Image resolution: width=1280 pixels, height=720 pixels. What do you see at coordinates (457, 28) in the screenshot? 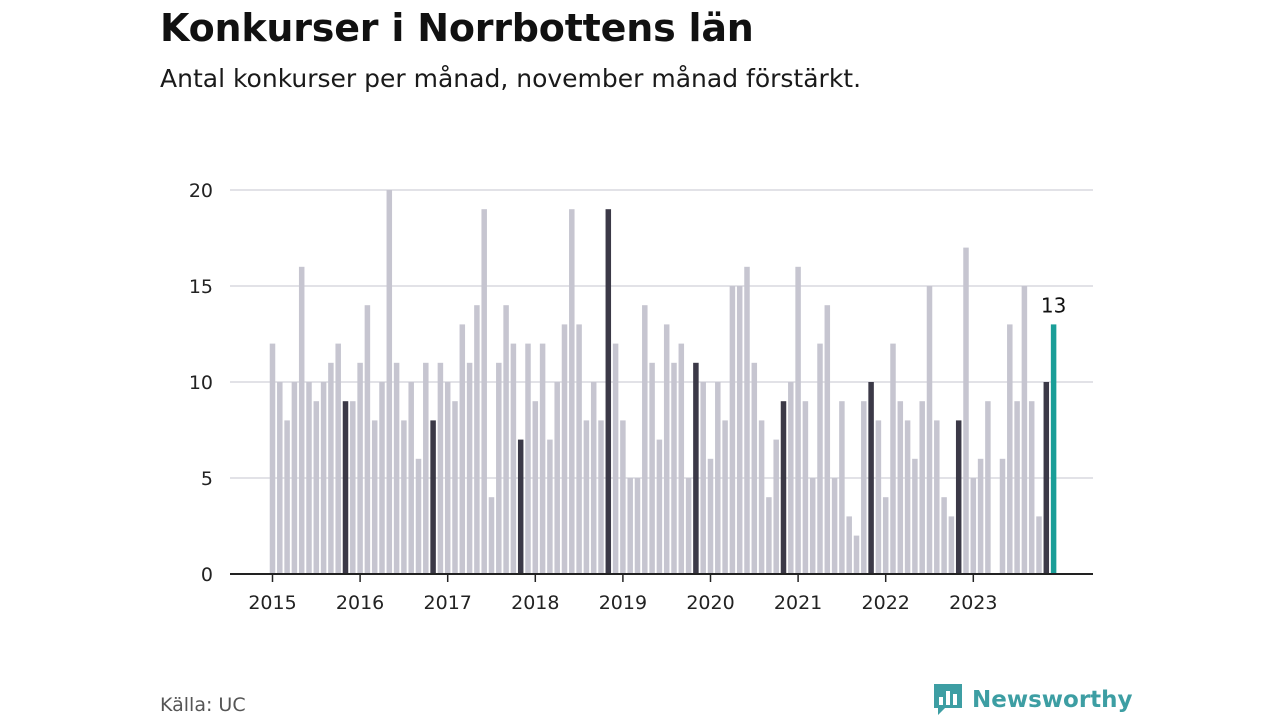
I see `chart-title: Konkurser i Norrbottens län` at bounding box center [457, 28].